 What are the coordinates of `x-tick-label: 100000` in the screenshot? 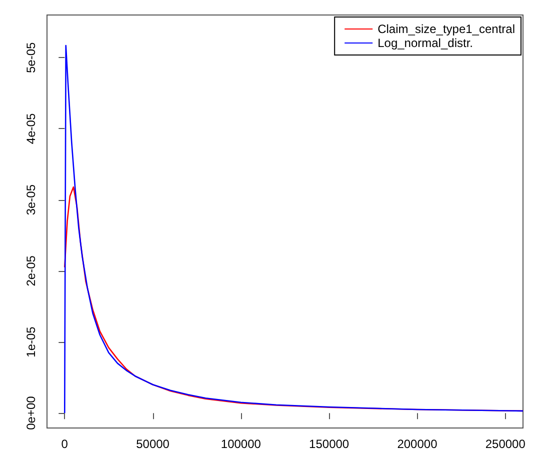 It's located at (241, 444).